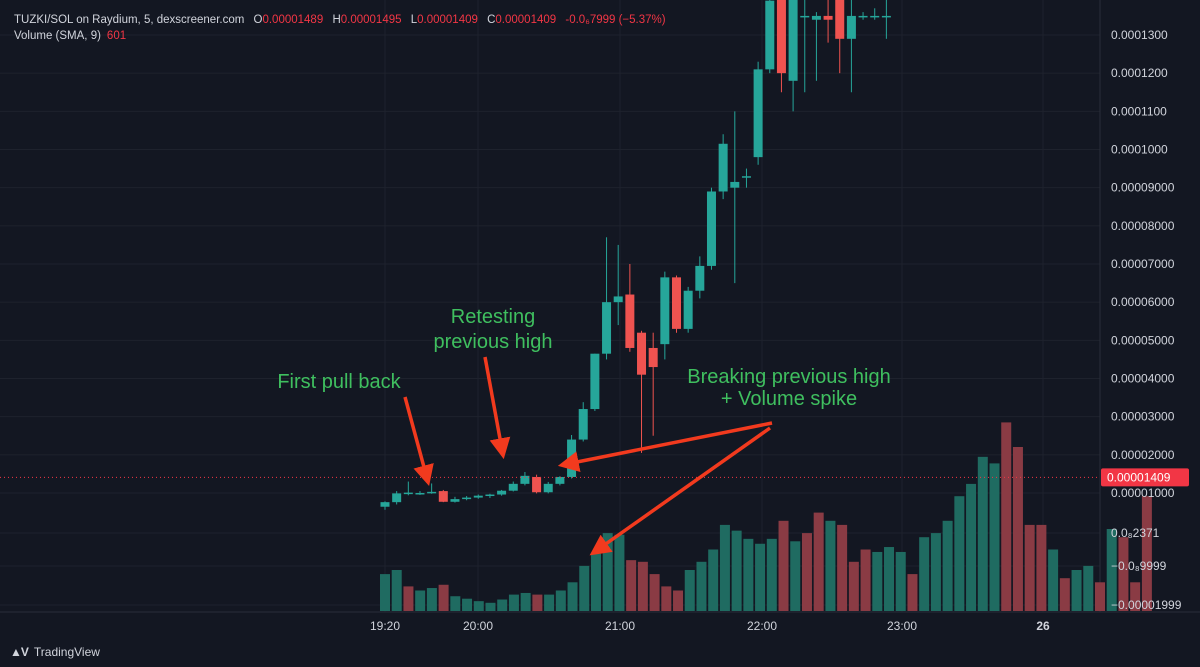 The image size is (1200, 667). I want to click on price-tick-label: 0.0001100, so click(1139, 111).